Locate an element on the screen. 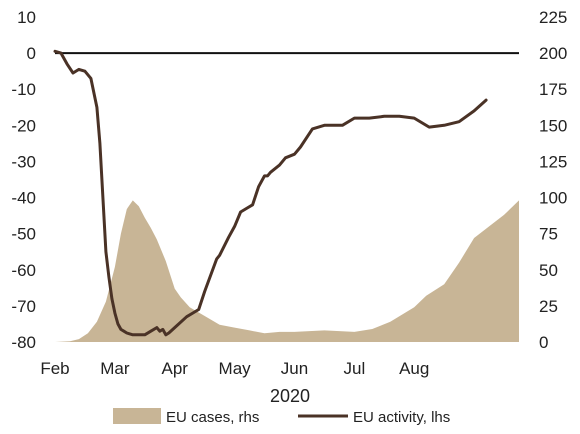 This screenshot has height=434, width=580. x-tick-label: Aug is located at coordinates (414, 368).